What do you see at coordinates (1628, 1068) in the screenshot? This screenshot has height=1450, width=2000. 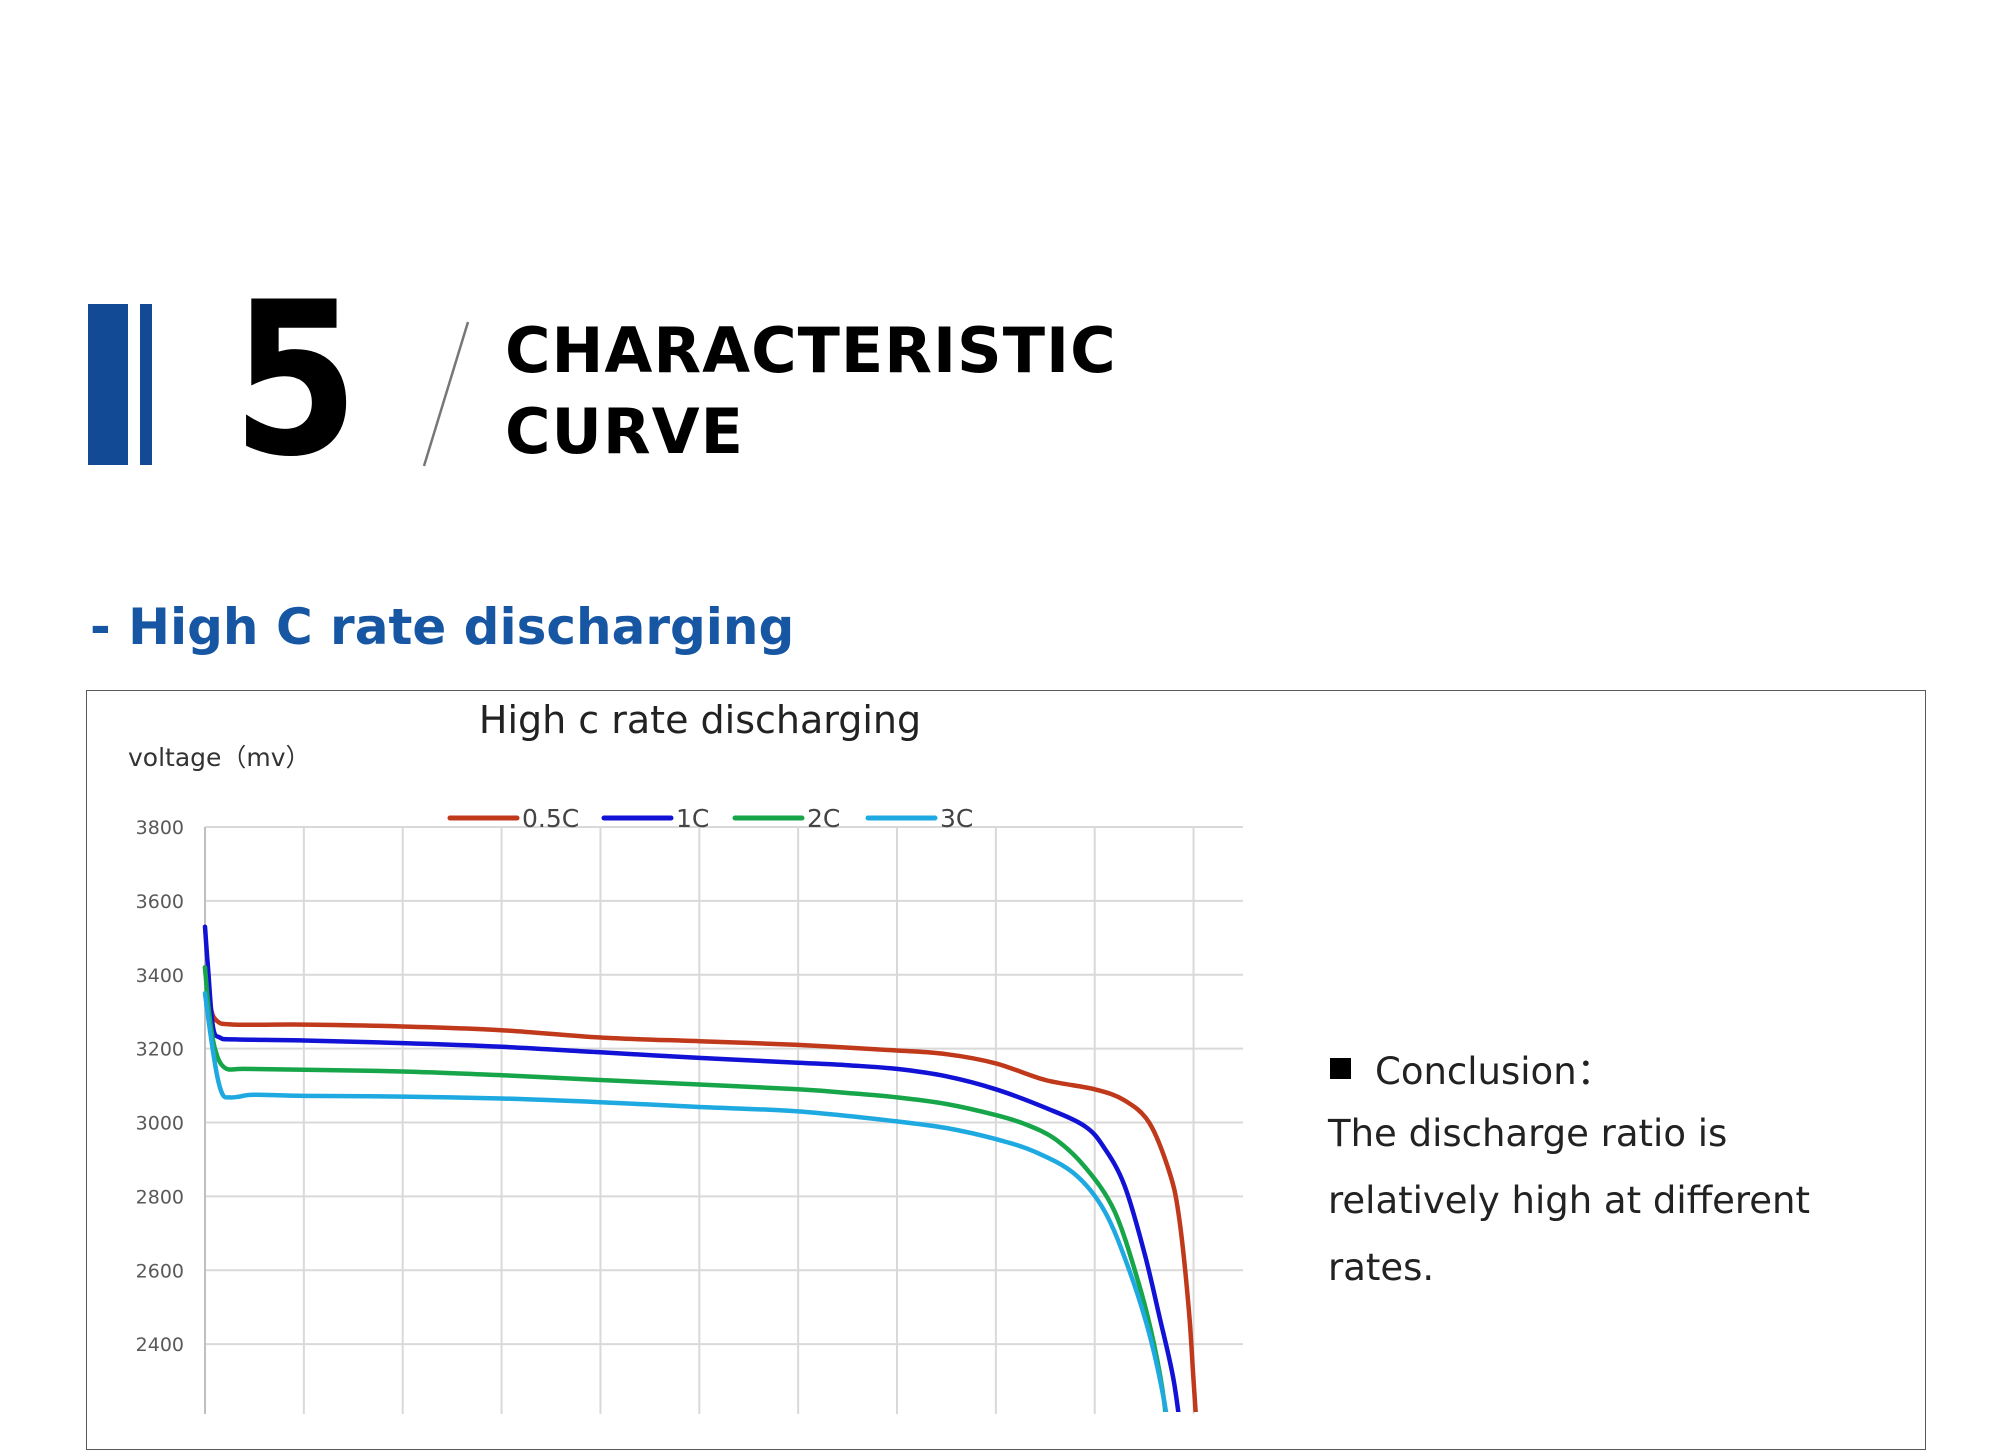 I see `conclusion-heading-row: Conclusion：` at bounding box center [1628, 1068].